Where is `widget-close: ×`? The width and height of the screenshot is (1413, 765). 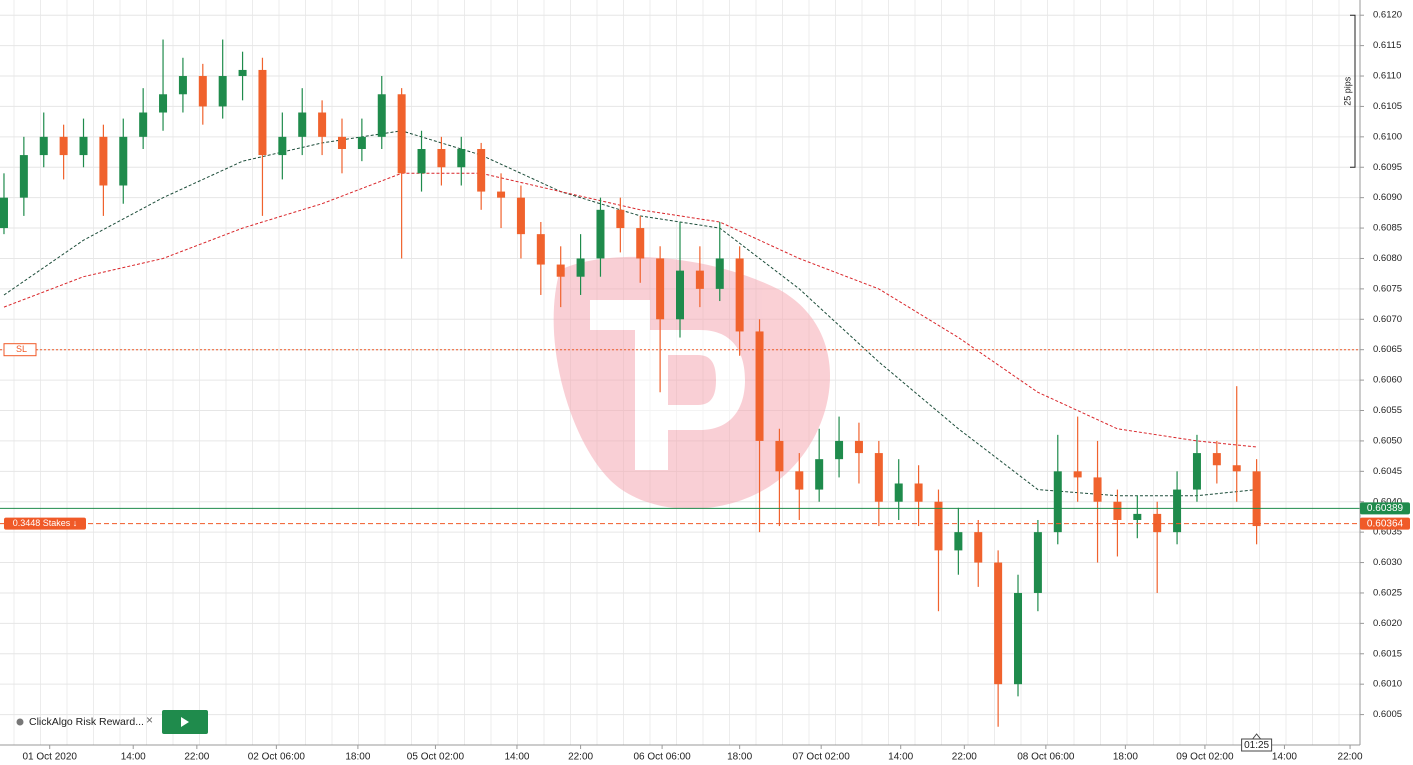
widget-close: × is located at coordinates (149, 720).